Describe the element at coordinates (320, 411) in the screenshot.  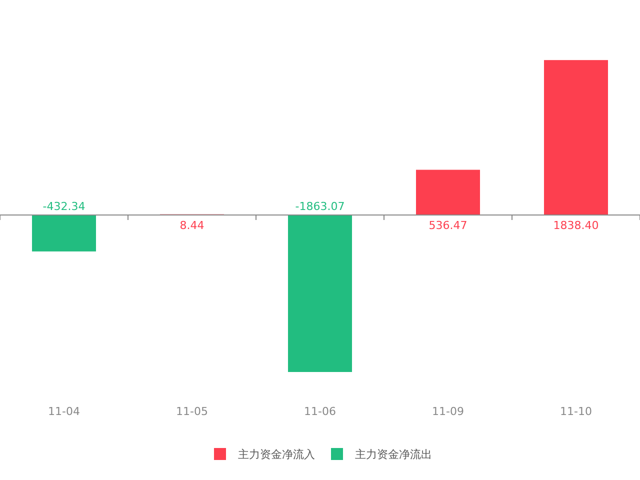
I see `x-tick-label: 11-06` at that location.